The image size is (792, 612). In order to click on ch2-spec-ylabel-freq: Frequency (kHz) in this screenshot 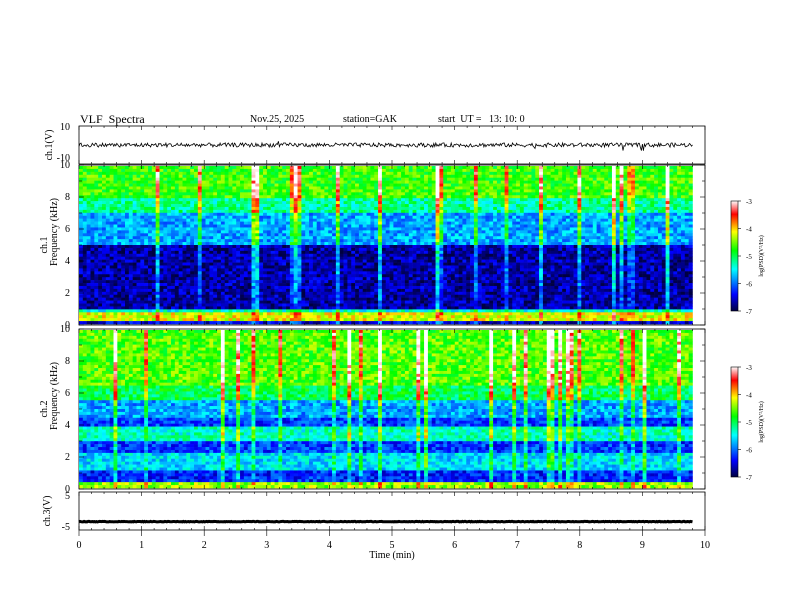, I will do `click(54, 396)`.